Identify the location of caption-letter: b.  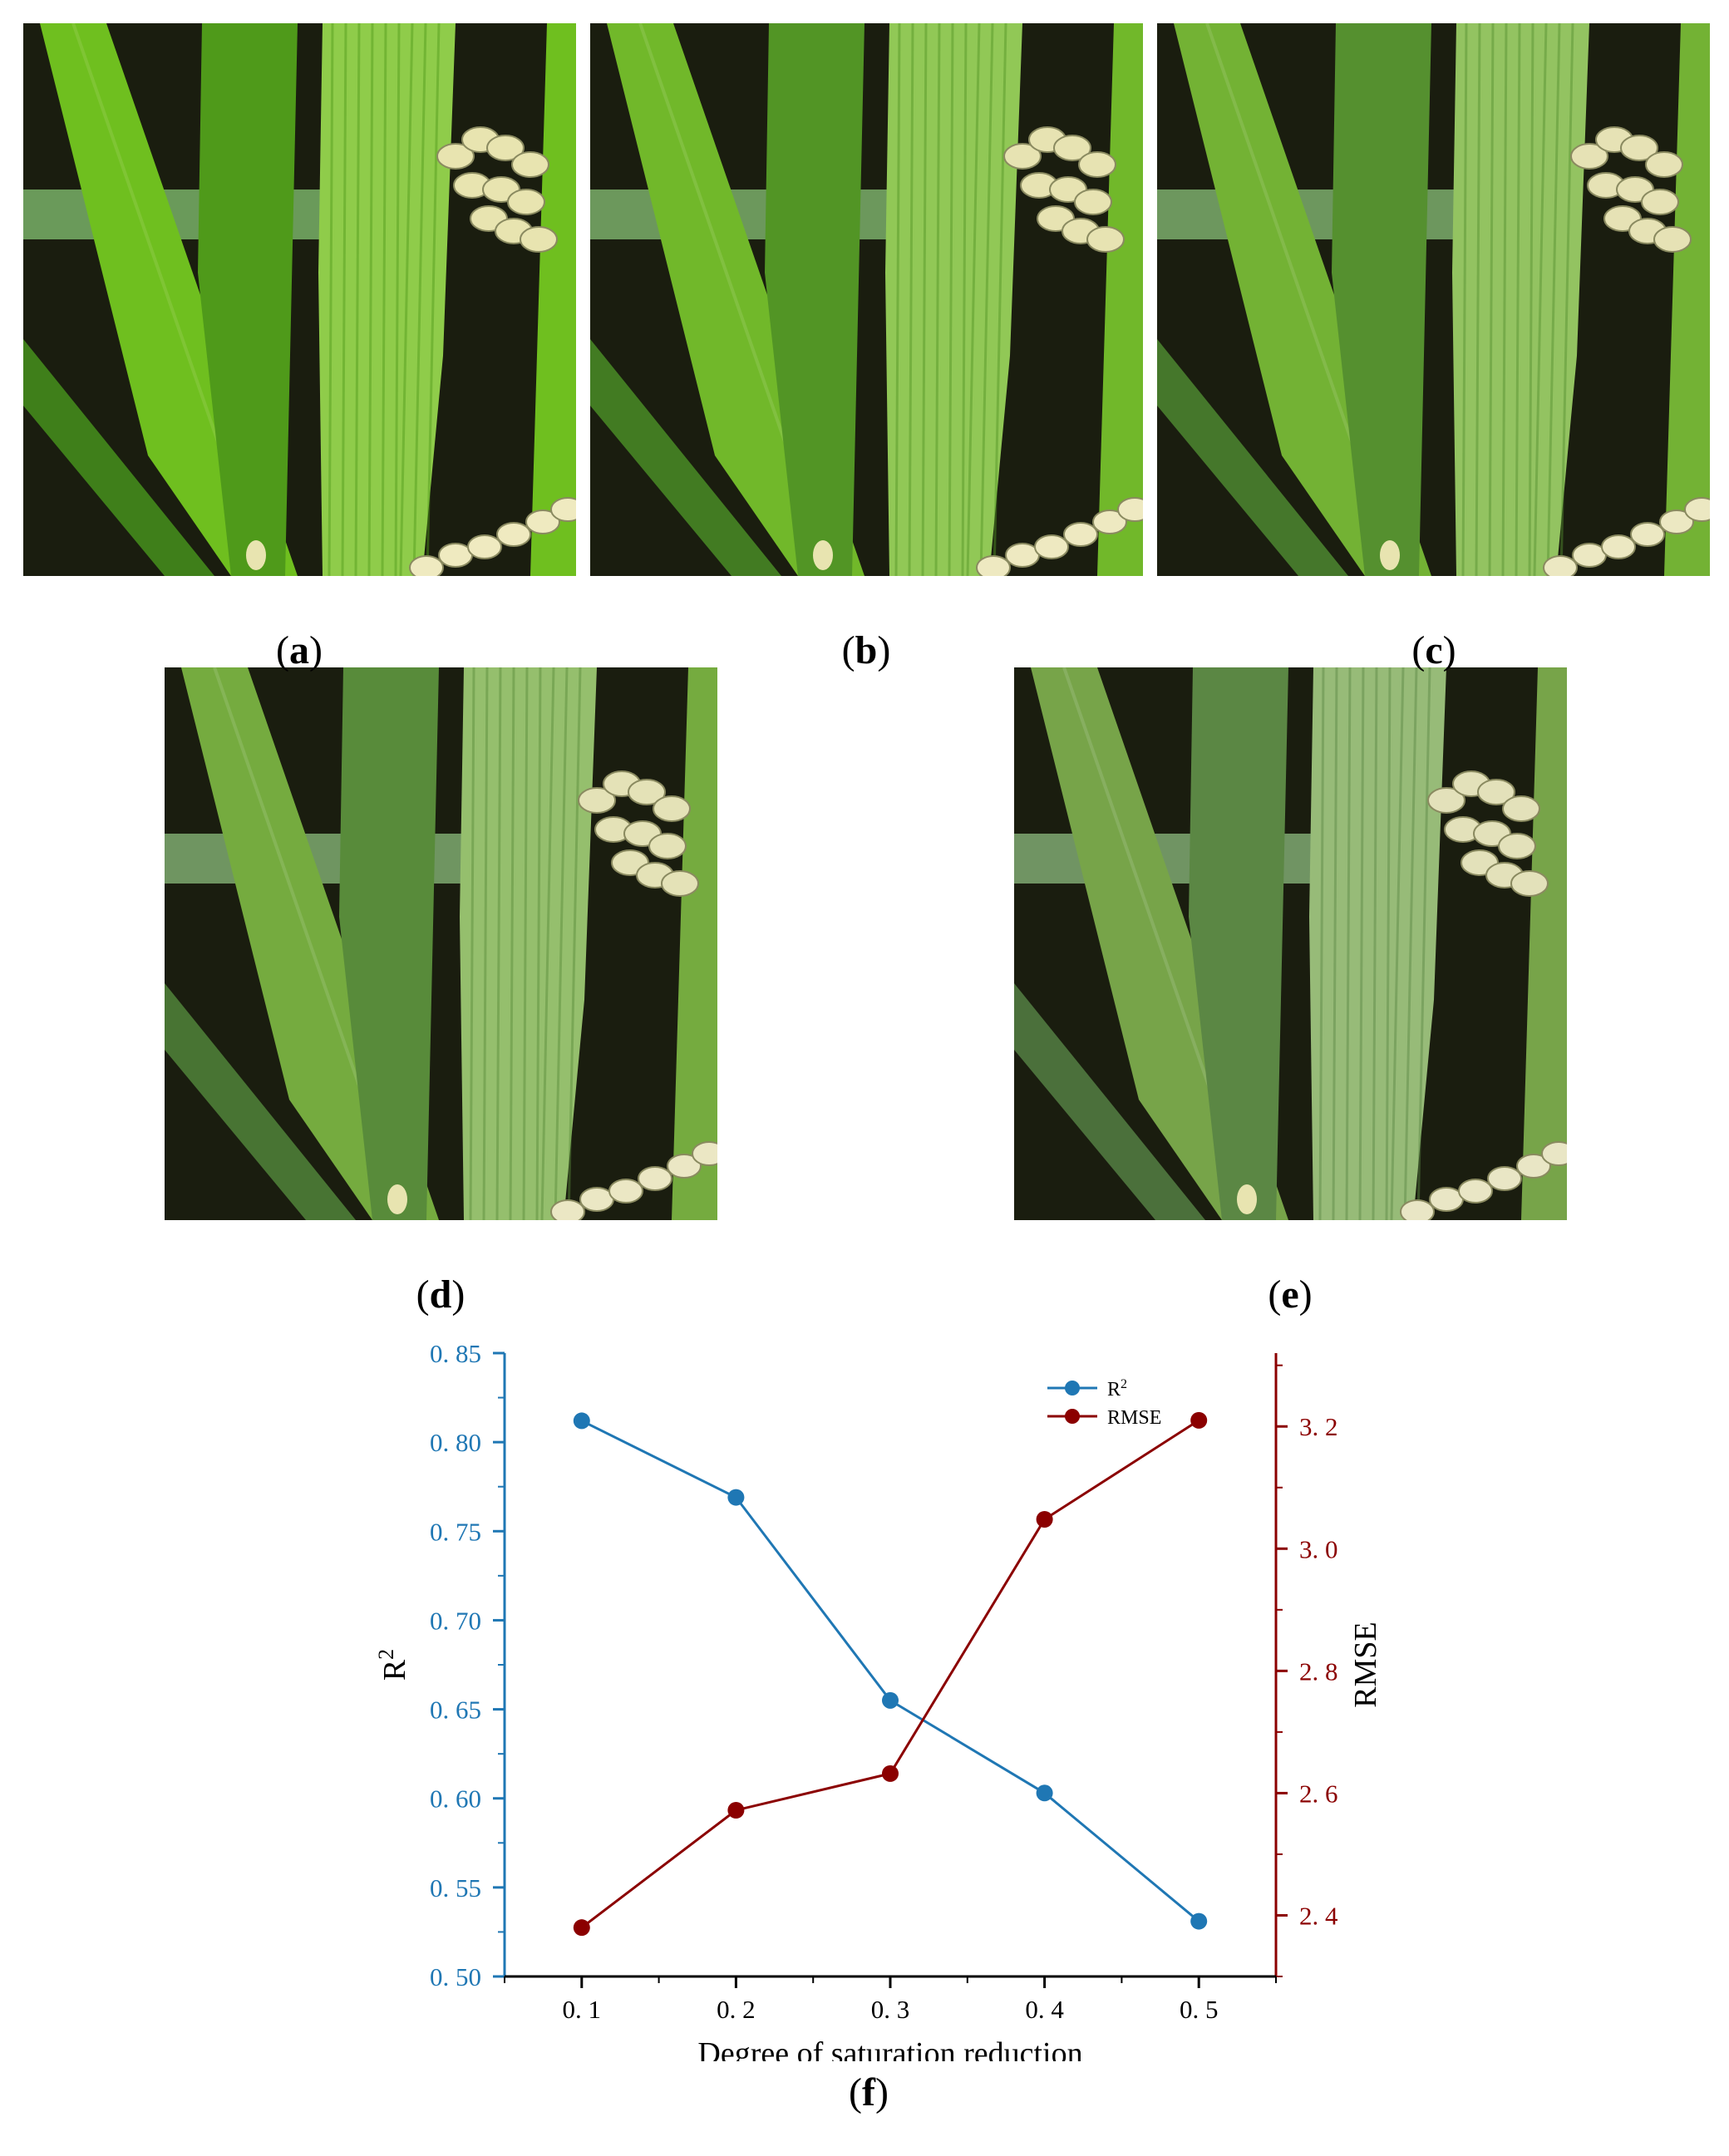
(866, 650).